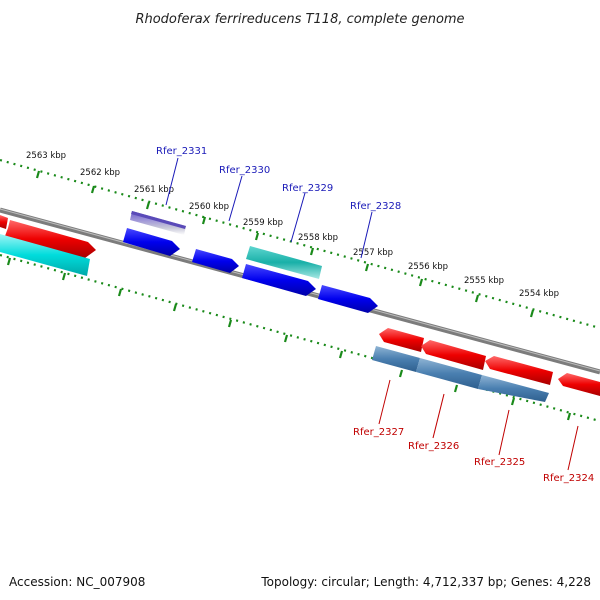 Image resolution: width=600 pixels, height=600 pixels. Describe the element at coordinates (77, 582) in the screenshot. I see `accession-text: Accession: NC_007908` at that location.